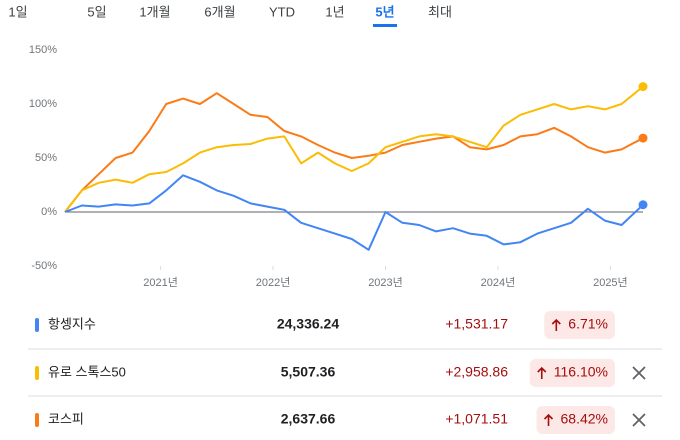 This screenshot has width=680, height=440. What do you see at coordinates (476, 324) in the screenshot?
I see `change: +1,531.17` at bounding box center [476, 324].